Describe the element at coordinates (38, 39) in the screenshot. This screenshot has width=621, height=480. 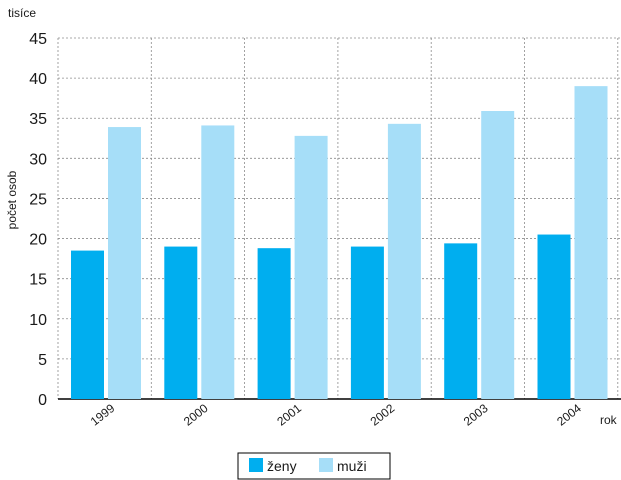
I see `y-tick-label: 45` at that location.